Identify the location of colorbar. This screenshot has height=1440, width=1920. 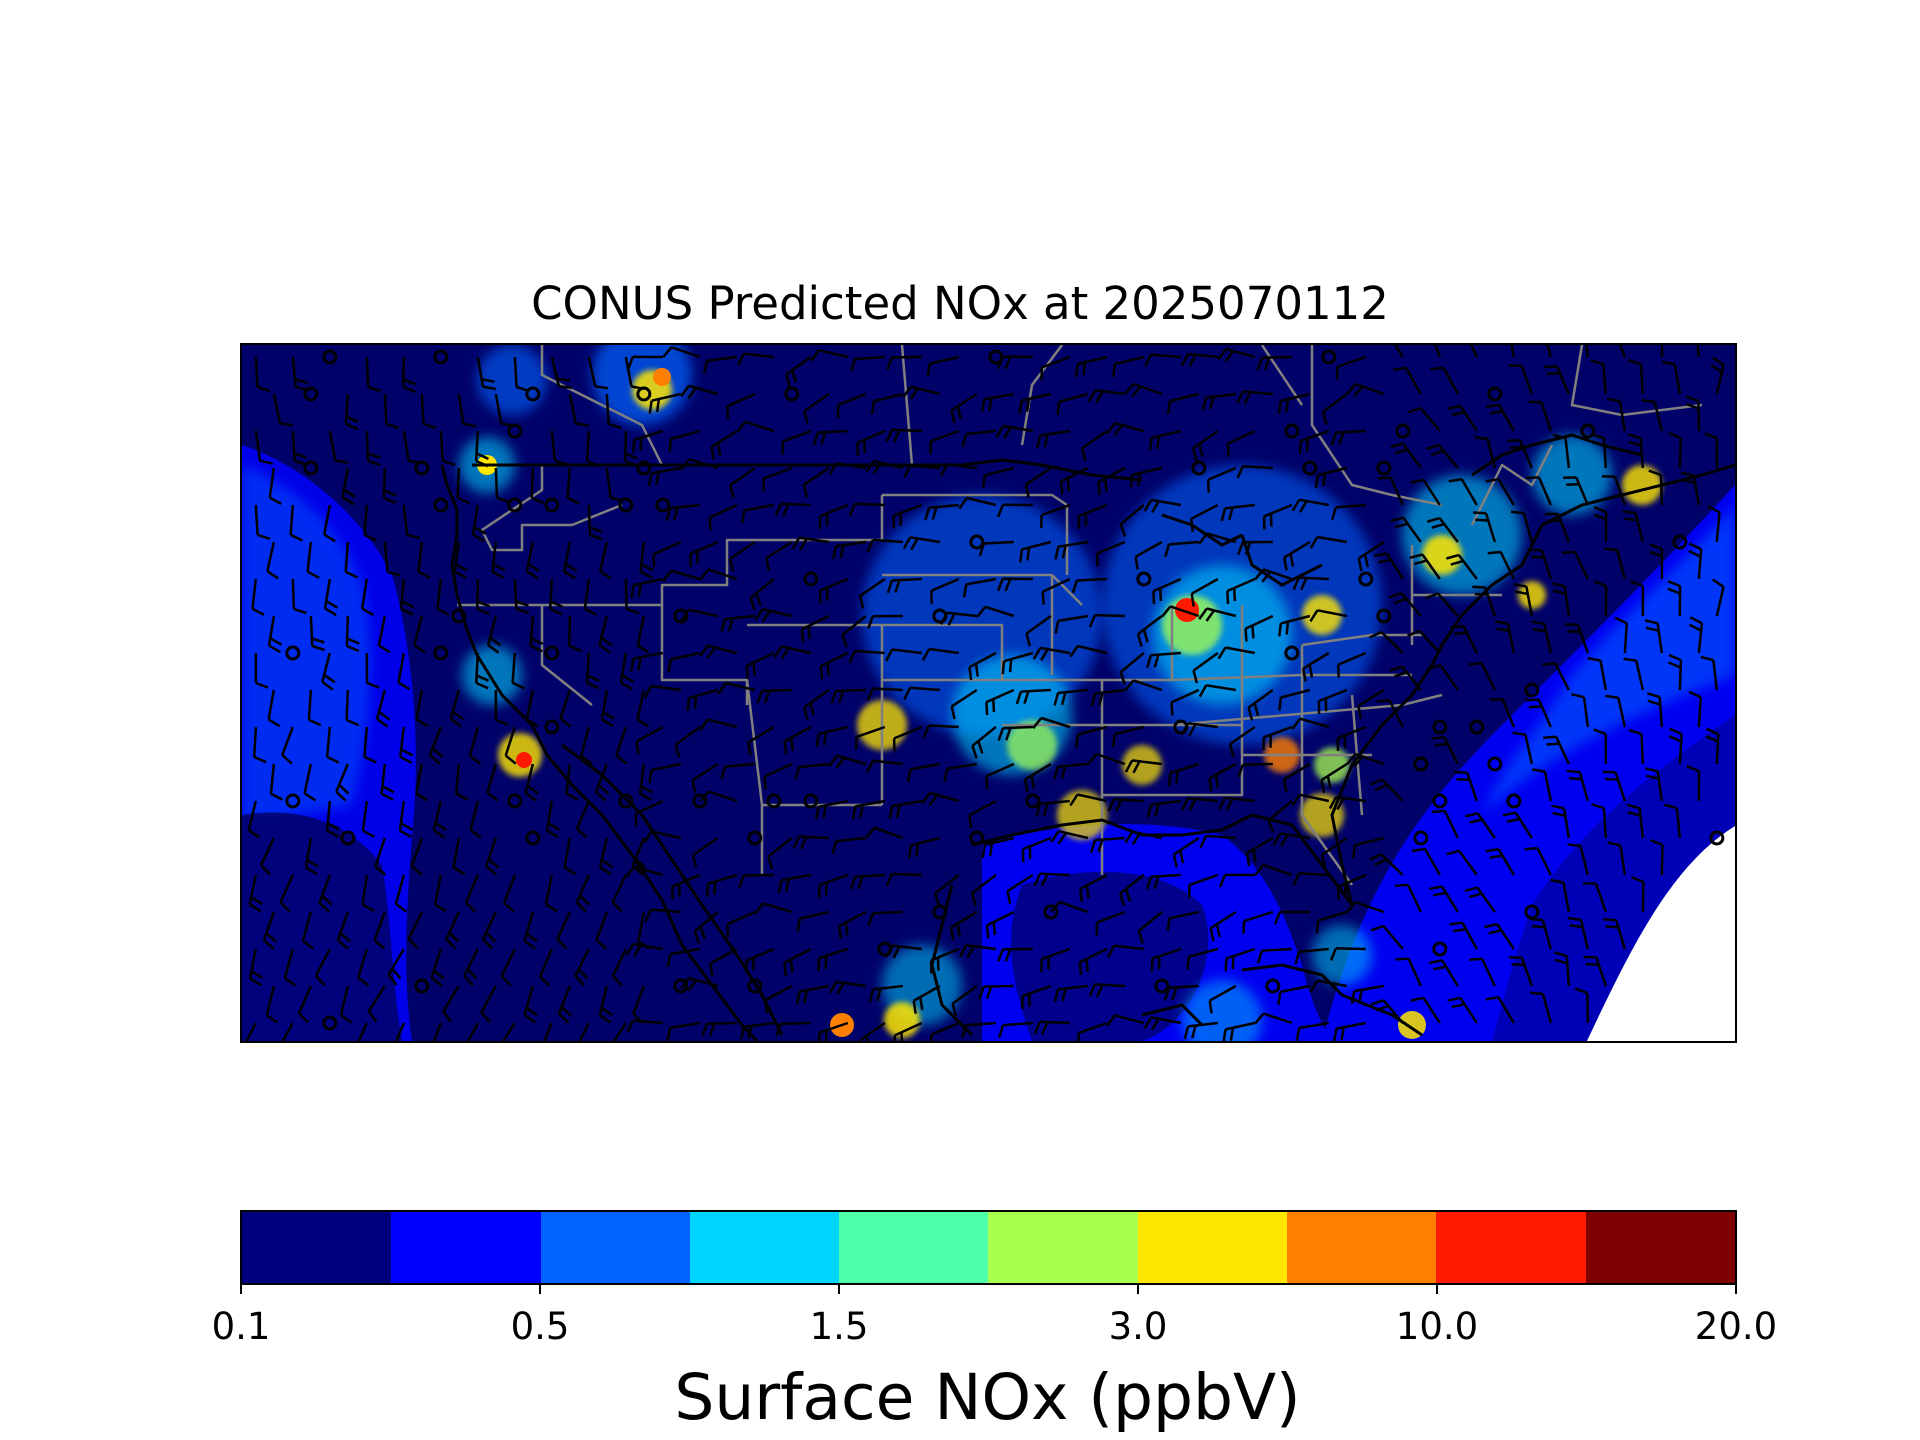
(988, 1247).